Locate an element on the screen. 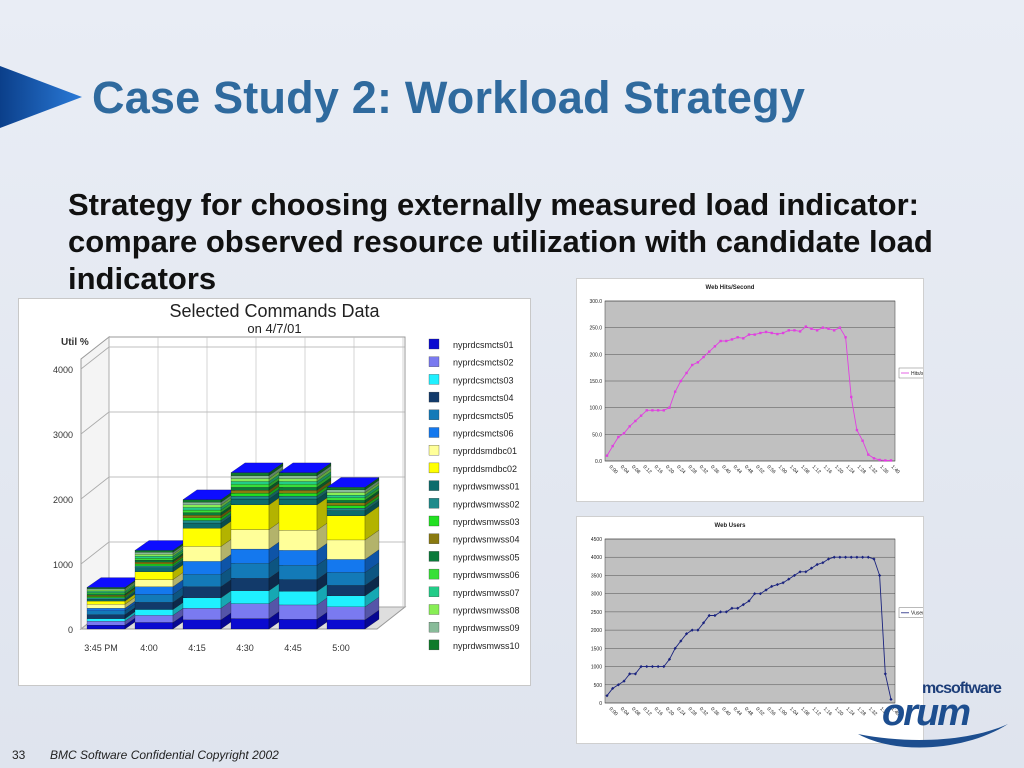 The height and width of the screenshot is (768, 1024). x-tick-label: 0:16 is located at coordinates (658, 469).